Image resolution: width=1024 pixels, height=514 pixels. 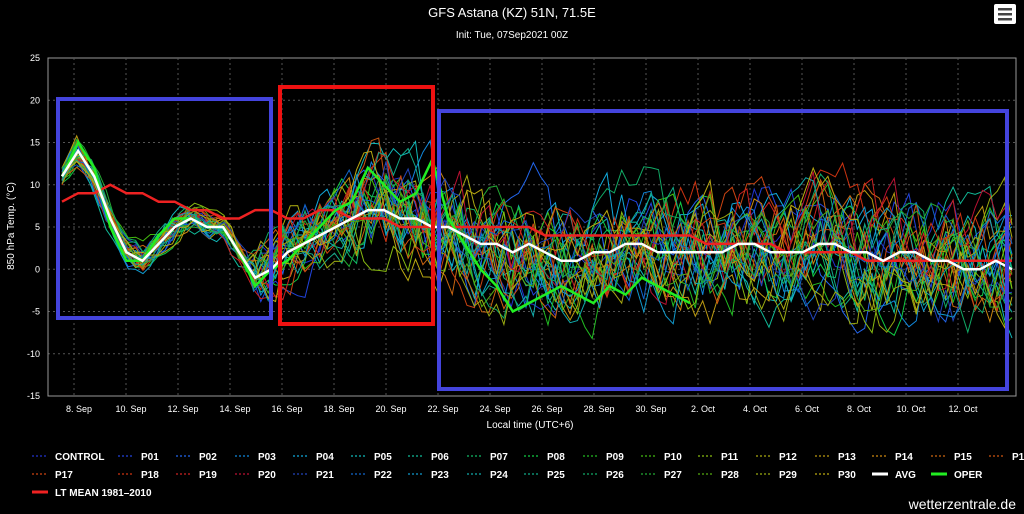 I want to click on legend-item-lt-mean-1981-2010: LT MEAN 1981–2010, so click(x=92, y=493).